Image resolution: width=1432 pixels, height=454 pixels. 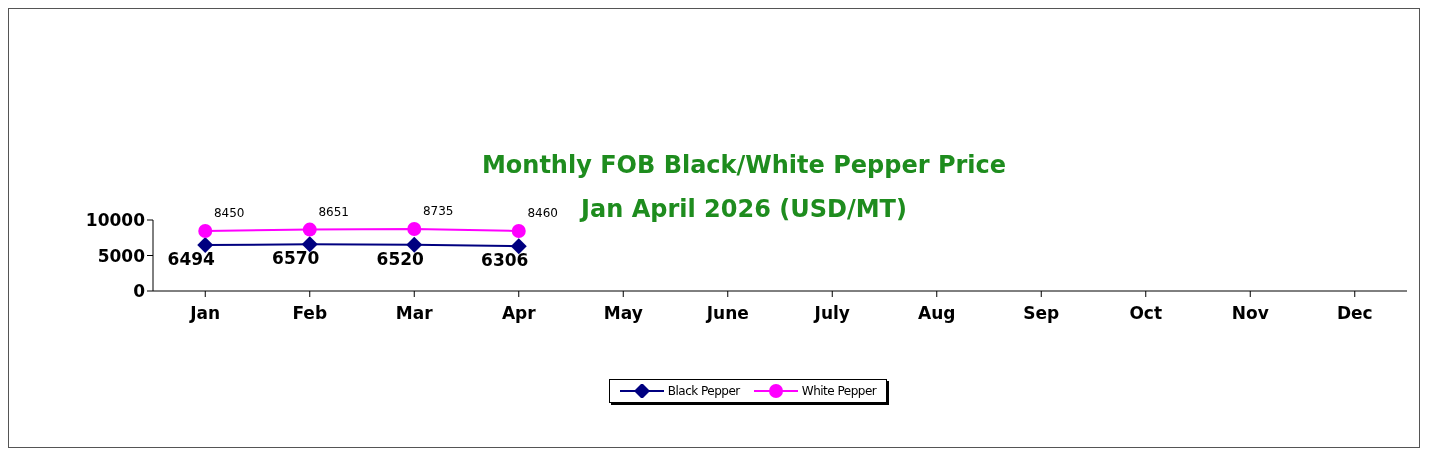 I want to click on x-tick-label: Feb, so click(x=310, y=313).